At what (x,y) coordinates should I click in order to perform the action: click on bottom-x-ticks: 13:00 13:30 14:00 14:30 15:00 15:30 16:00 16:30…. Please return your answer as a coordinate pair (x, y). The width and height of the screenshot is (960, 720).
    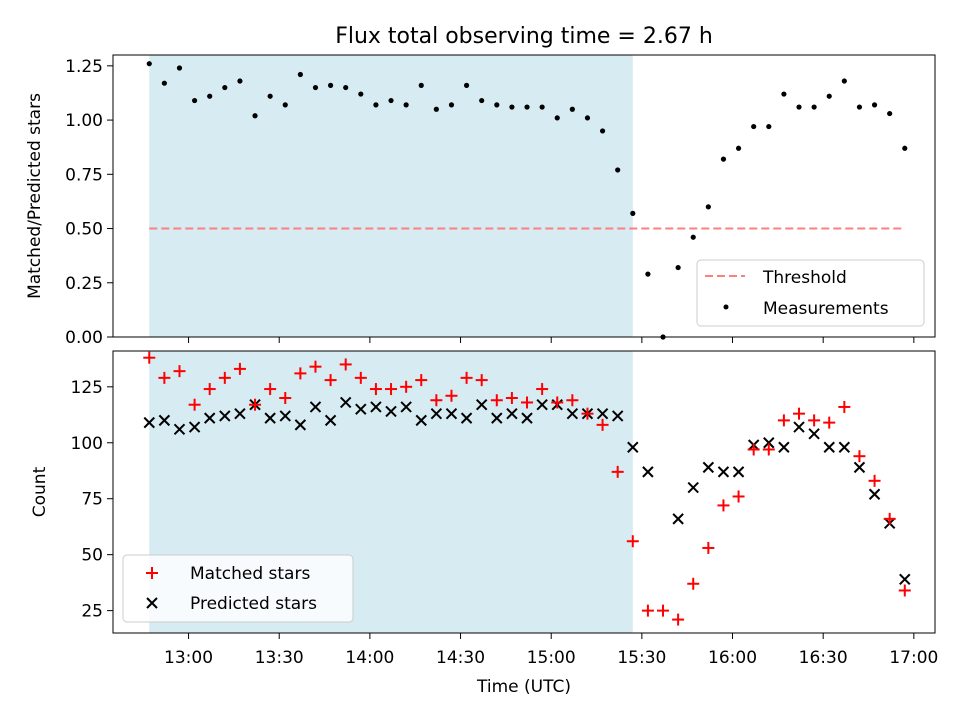
    Looking at the image, I should click on (551, 650).